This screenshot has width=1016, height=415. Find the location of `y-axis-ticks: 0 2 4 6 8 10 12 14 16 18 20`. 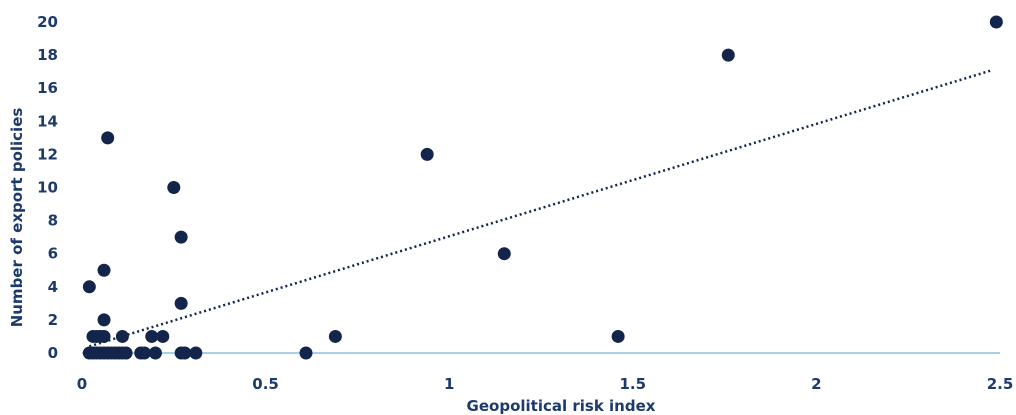

y-axis-ticks: 0 2 4 6 8 10 12 14 16 18 20 is located at coordinates (47, 187).